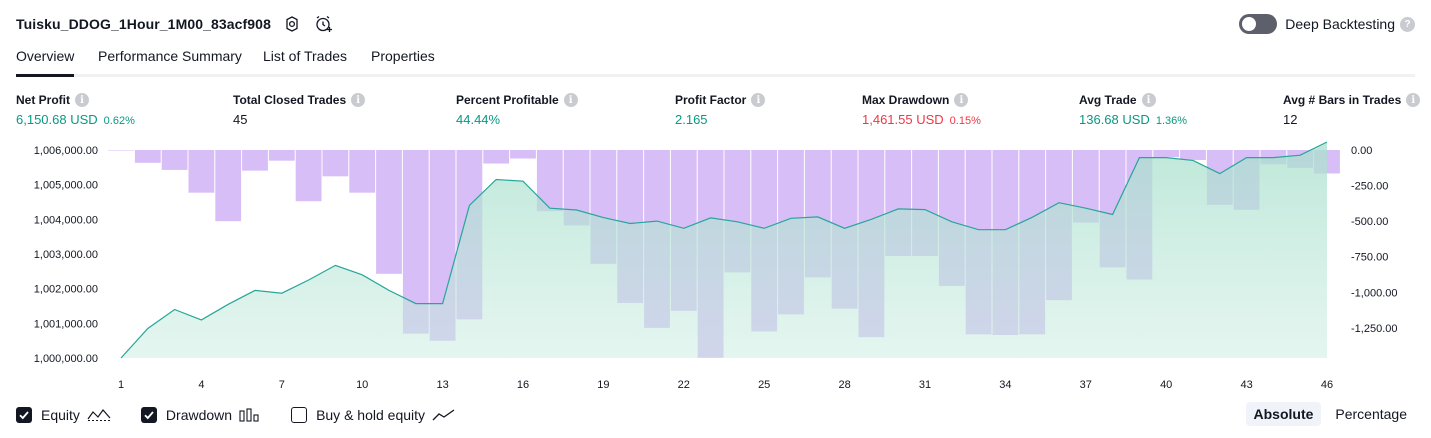 This screenshot has width=1431, height=438. I want to click on equity-checkbox: Equity, so click(63, 415).